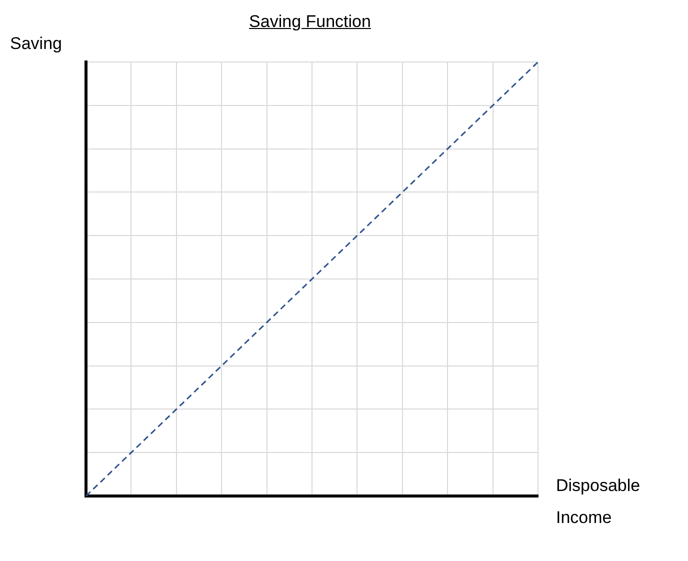 This screenshot has height=561, width=688. What do you see at coordinates (36, 44) in the screenshot?
I see `y-axis-title: Saving` at bounding box center [36, 44].